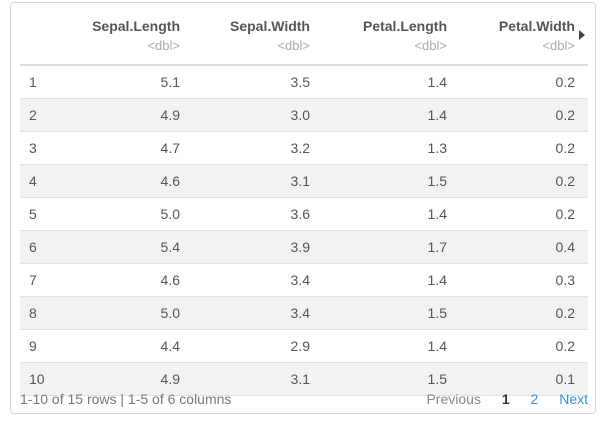 The image size is (607, 425). I want to click on table-row: 4 4.6 3.1 1.5 0.2, so click(304, 181).